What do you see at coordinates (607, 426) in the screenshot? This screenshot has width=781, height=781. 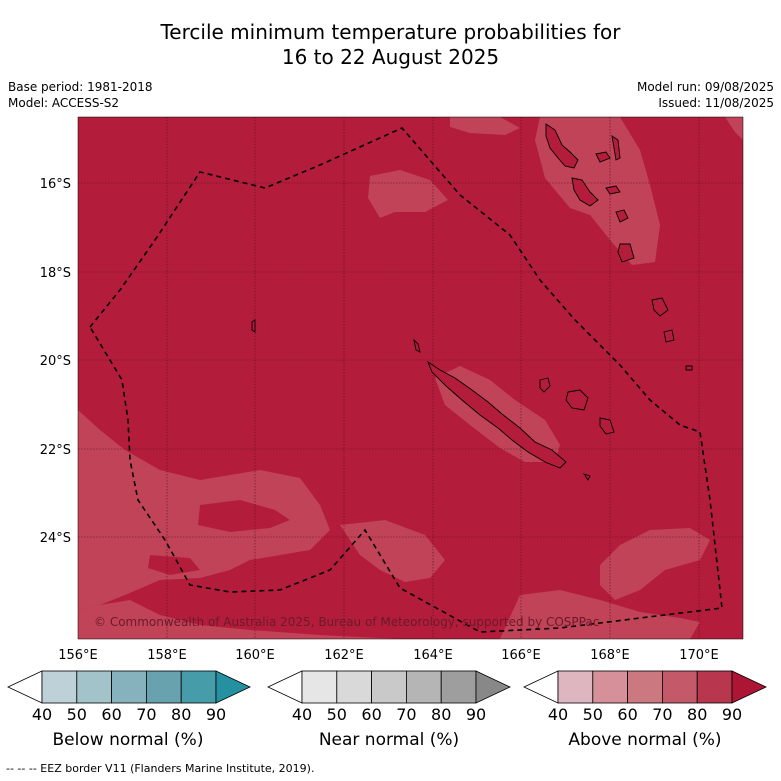 I see `loyalty-mare` at bounding box center [607, 426].